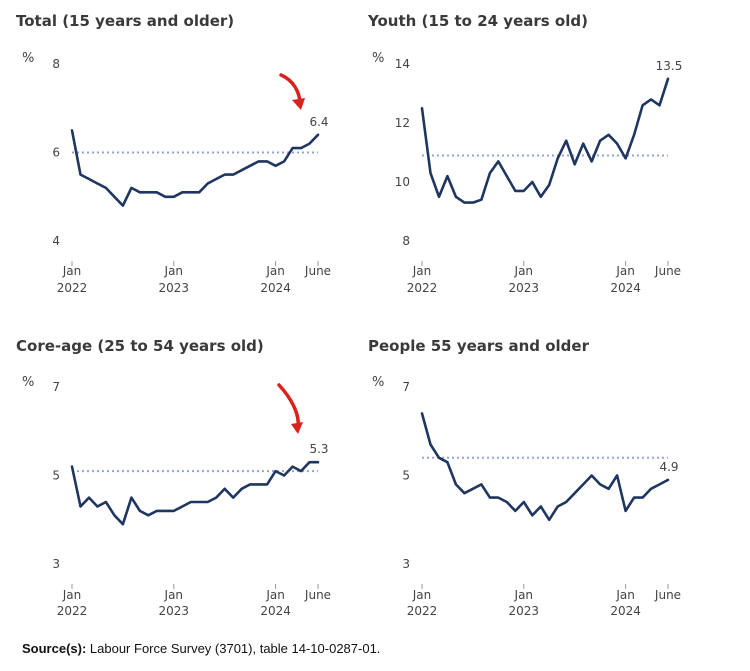 This screenshot has width=750, height=671. What do you see at coordinates (318, 122) in the screenshot?
I see `last-value-label: 6.4` at bounding box center [318, 122].